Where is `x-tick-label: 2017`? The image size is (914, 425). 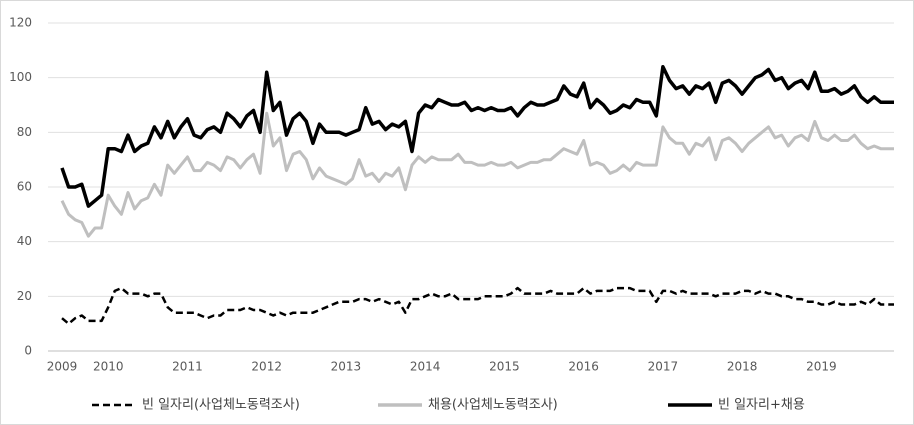
x-tick-label: 2017 is located at coordinates (663, 367).